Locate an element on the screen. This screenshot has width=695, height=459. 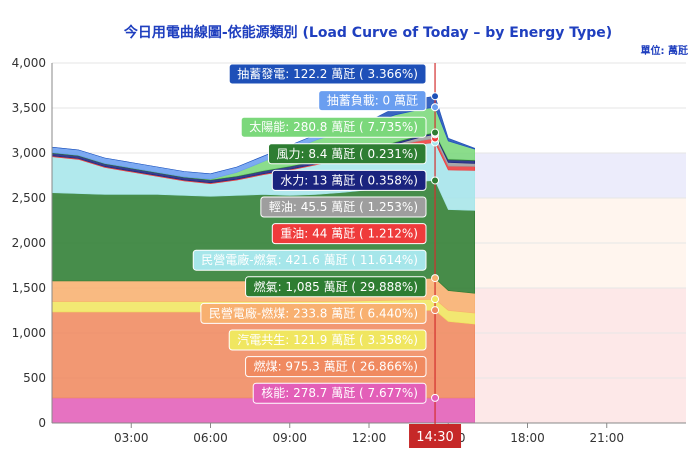
tooltip-label: 重油: 44 萬瓩 ( 1.212%) is located at coordinates (349, 234).